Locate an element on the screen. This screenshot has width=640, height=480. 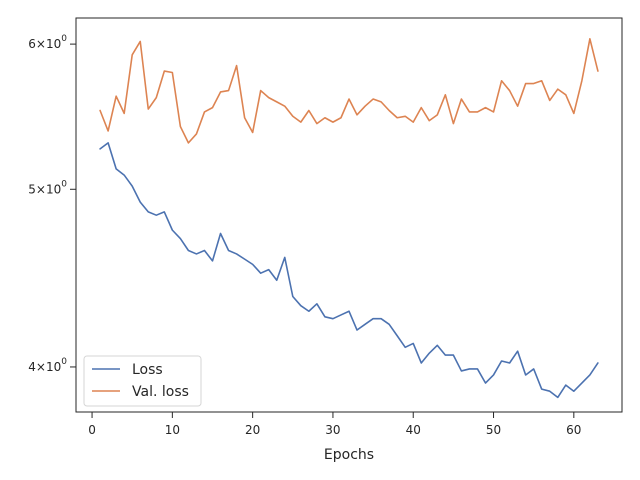
x-tick-label: 60 is located at coordinates (573, 430).